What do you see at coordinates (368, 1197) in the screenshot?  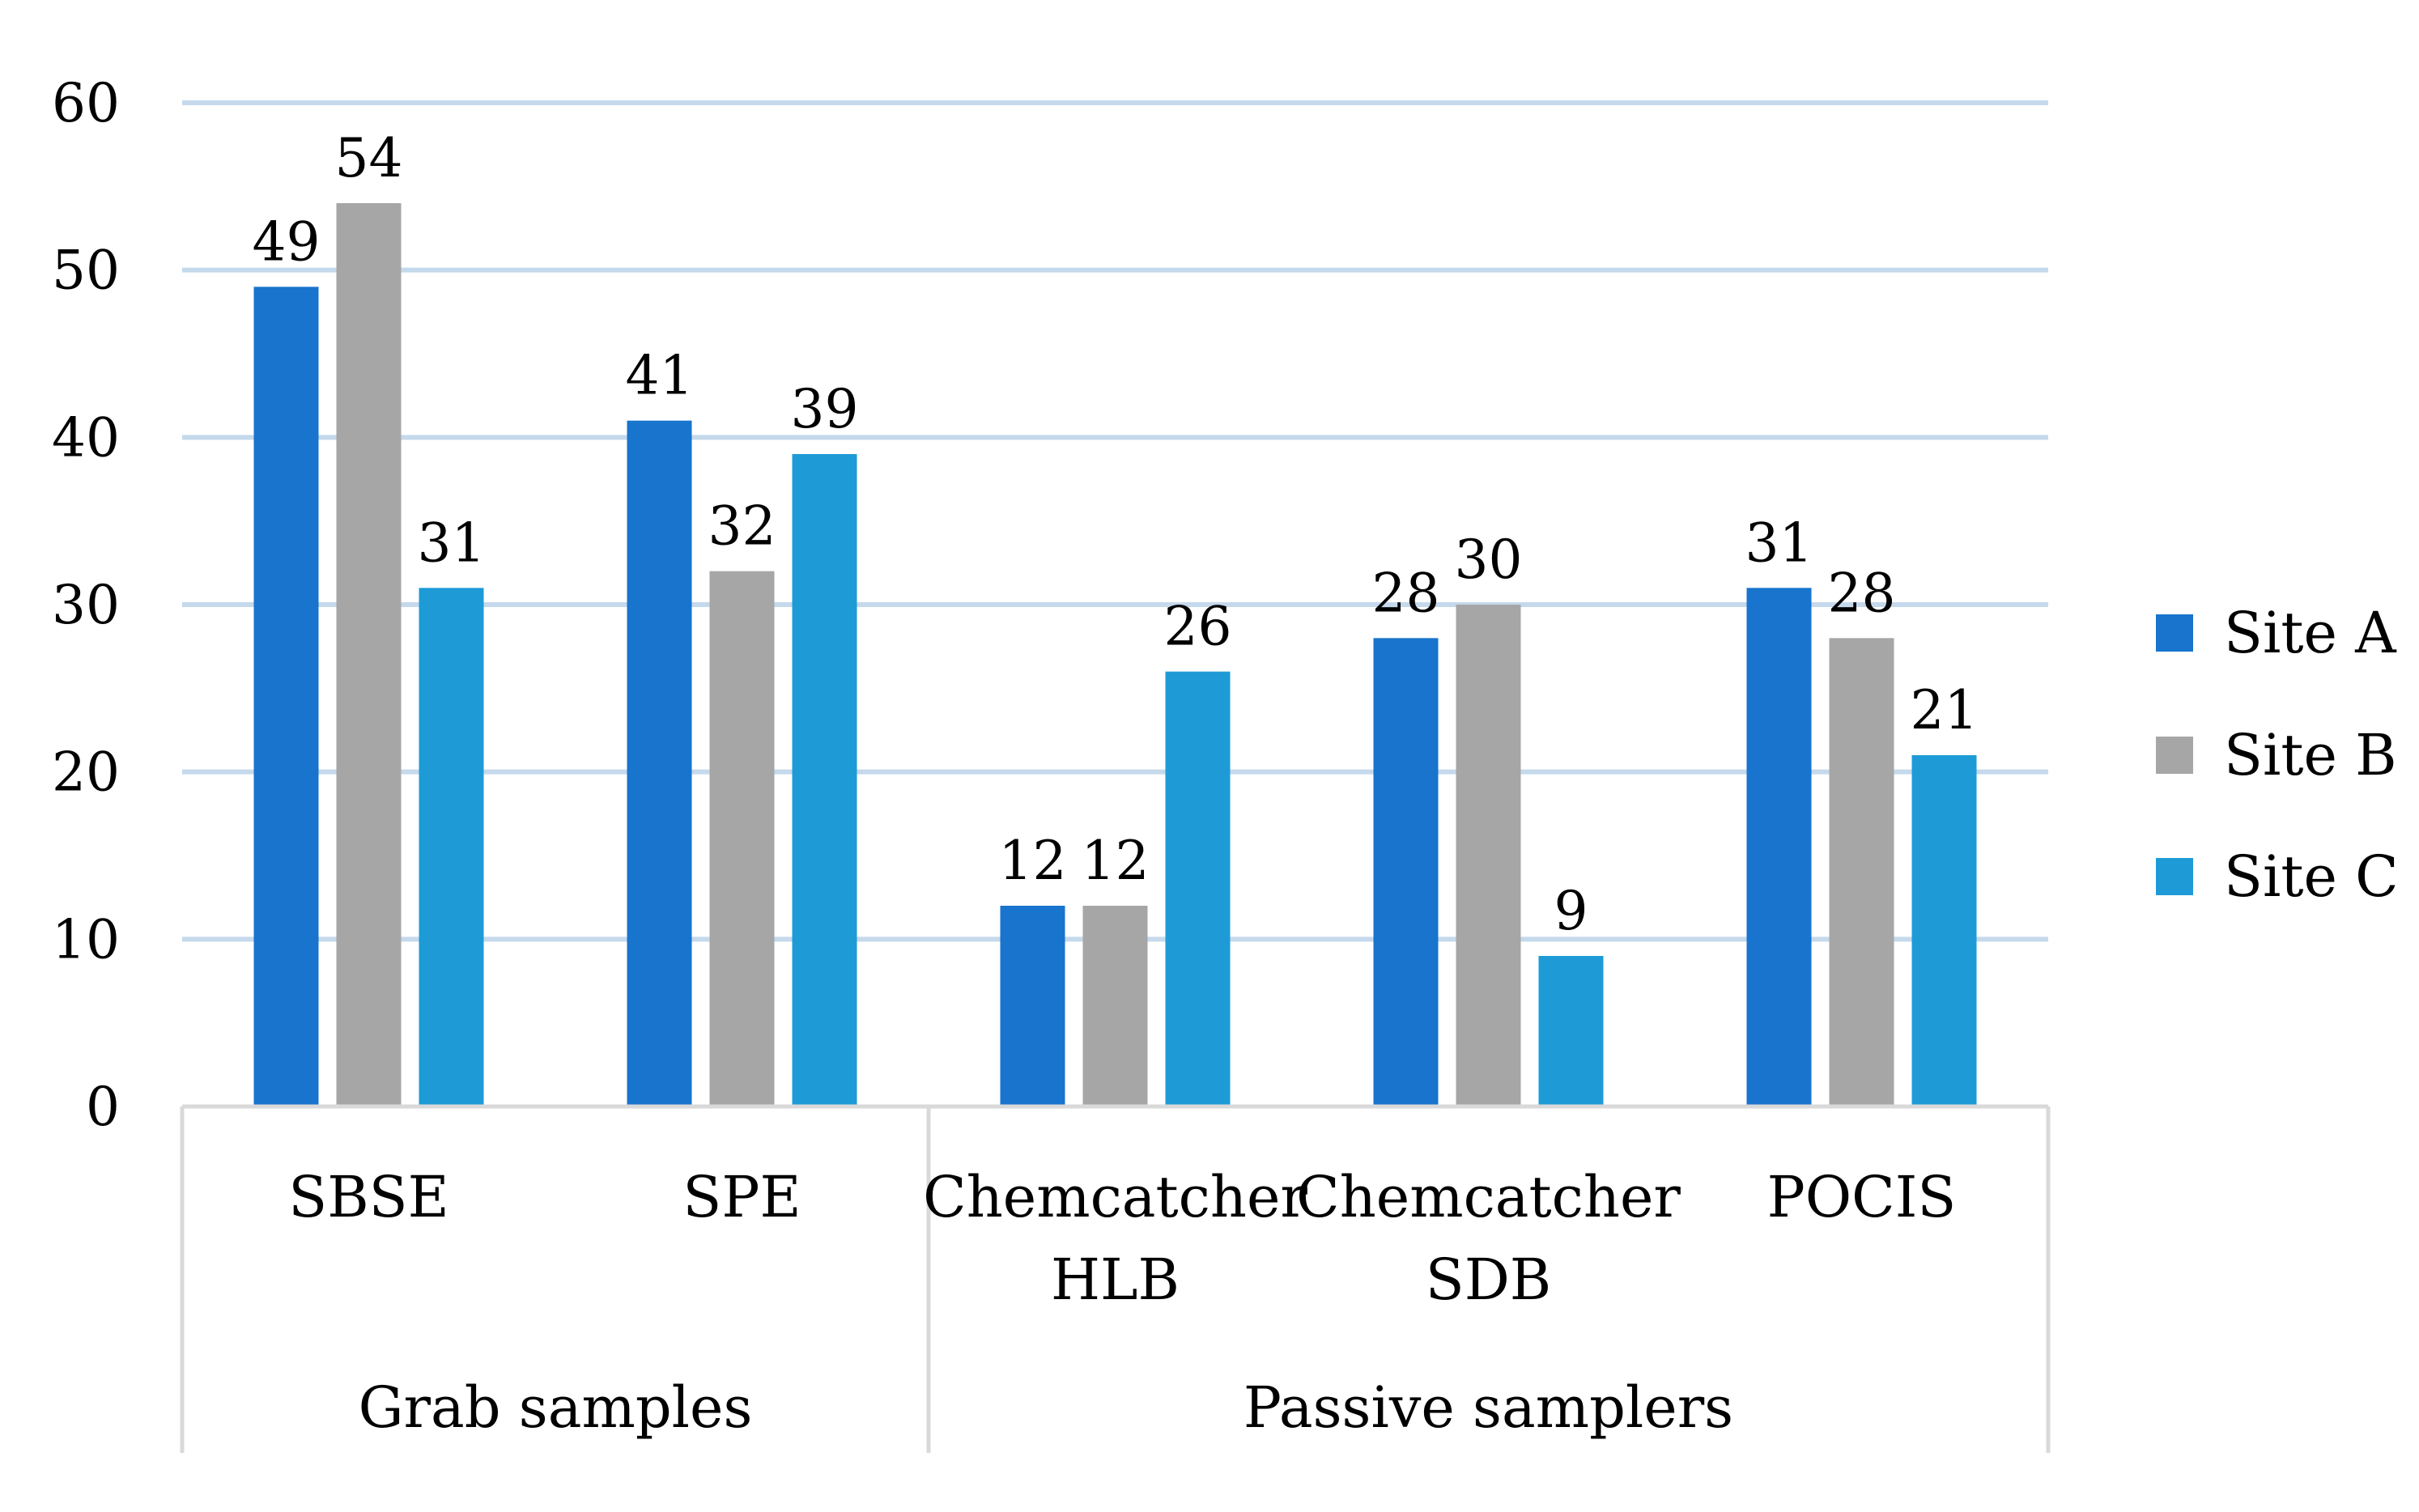 I see `category-label: SBSE` at bounding box center [368, 1197].